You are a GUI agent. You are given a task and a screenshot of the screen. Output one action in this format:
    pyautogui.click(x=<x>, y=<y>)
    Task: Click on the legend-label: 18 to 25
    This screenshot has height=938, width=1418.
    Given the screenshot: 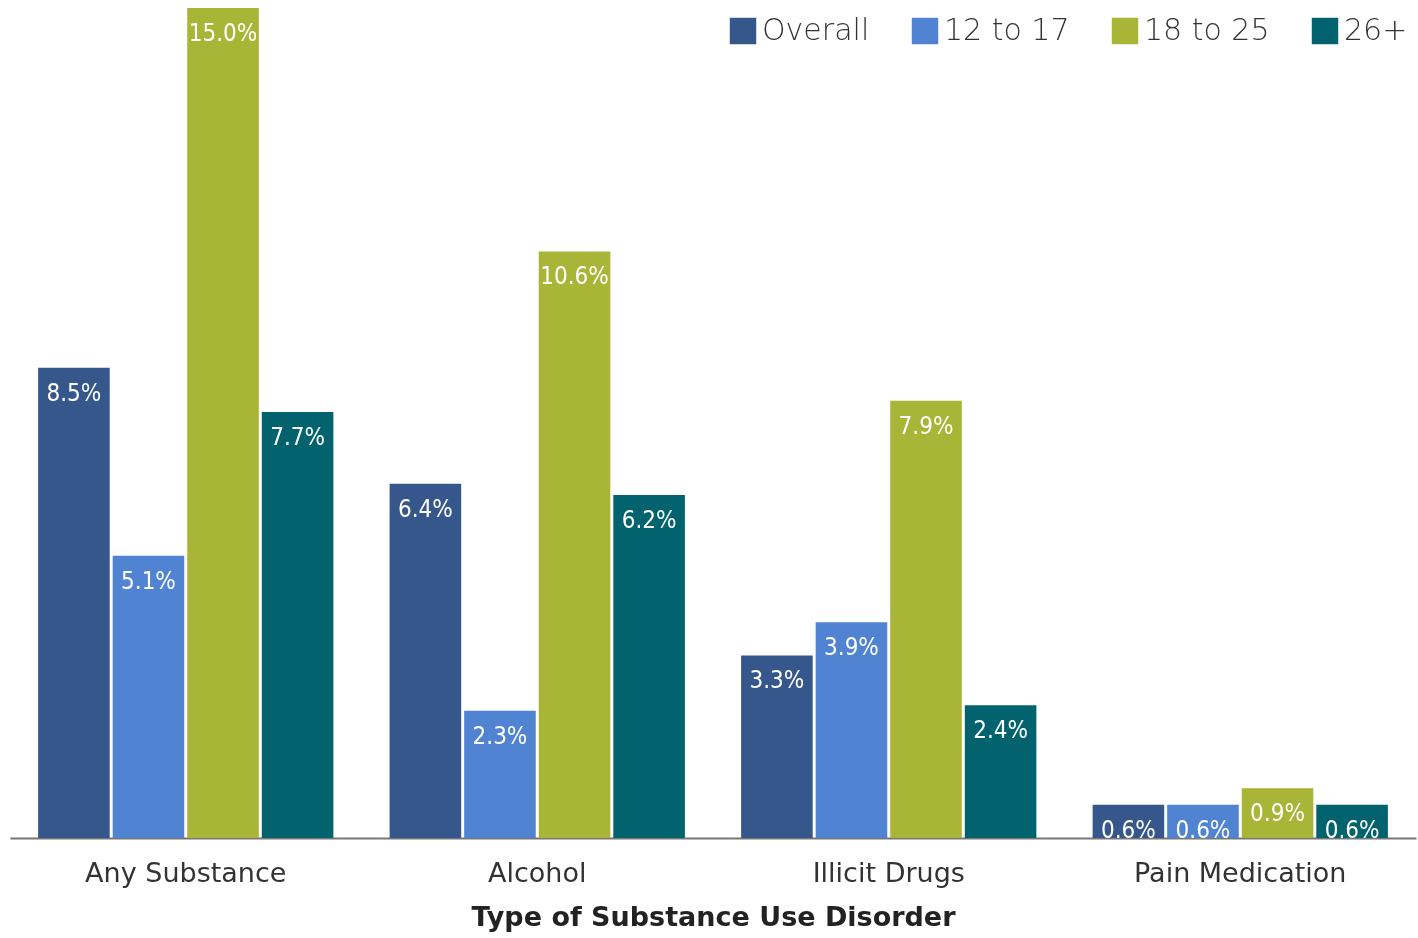 What is the action you would take?
    pyautogui.click(x=1207, y=29)
    